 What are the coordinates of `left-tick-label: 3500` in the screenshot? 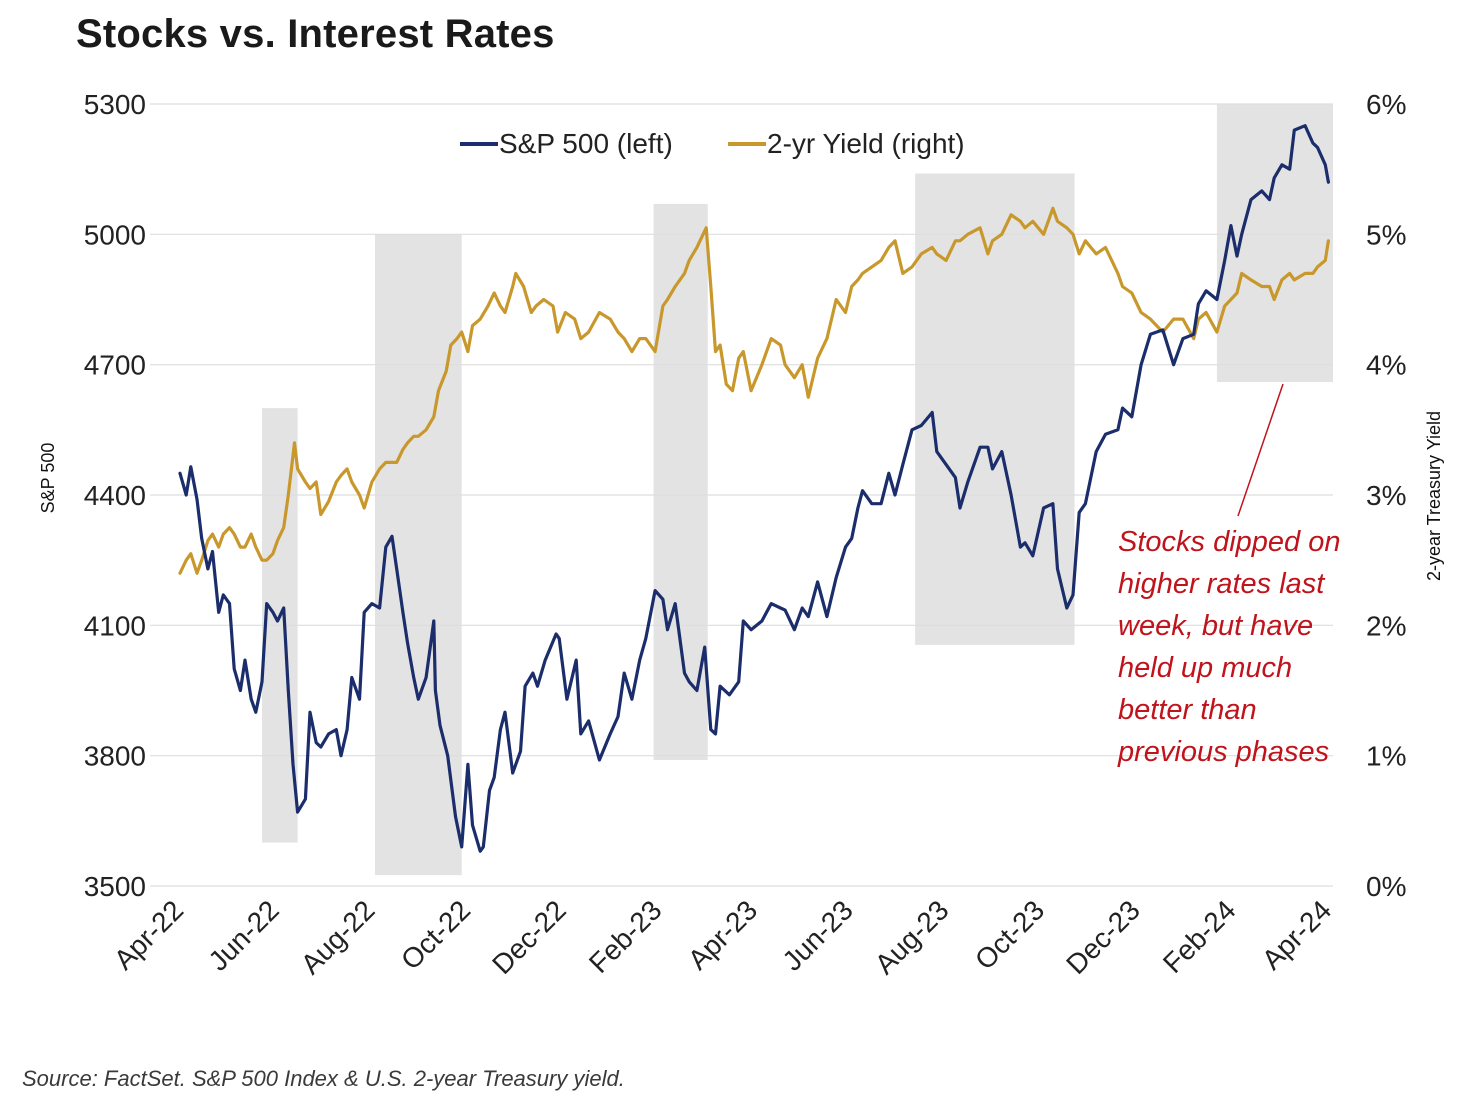 It's located at (115, 886).